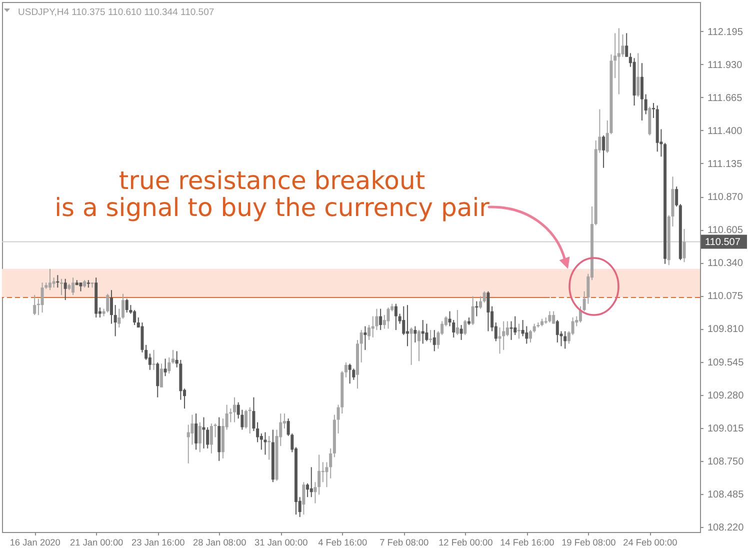 This screenshot has height=550, width=750. I want to click on y-tick-label: 108.750, so click(726, 462).